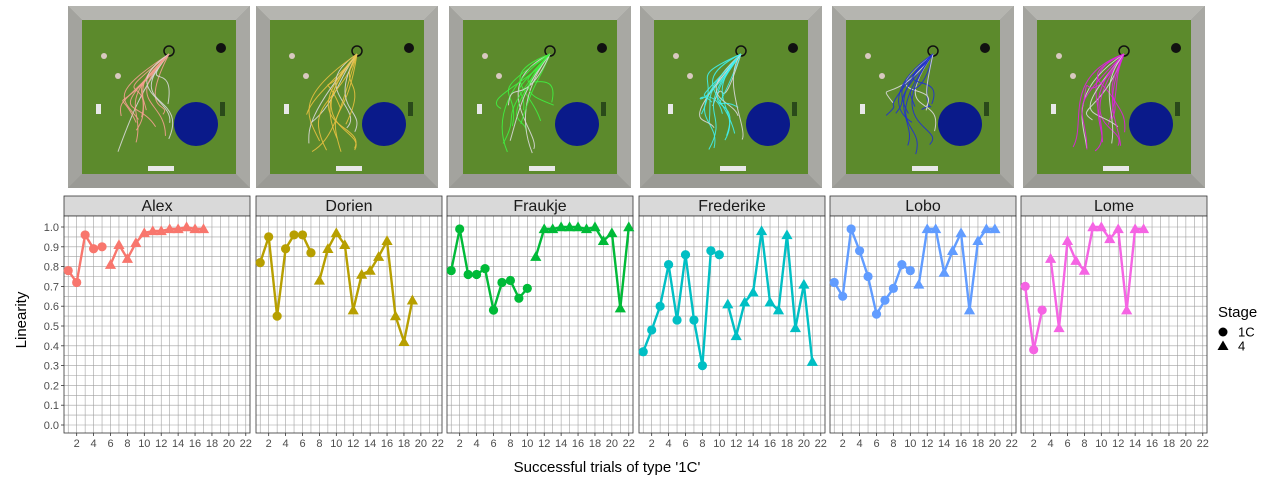 The width and height of the screenshot is (1267, 484). I want to click on series-stage-triangle, so click(770, 295).